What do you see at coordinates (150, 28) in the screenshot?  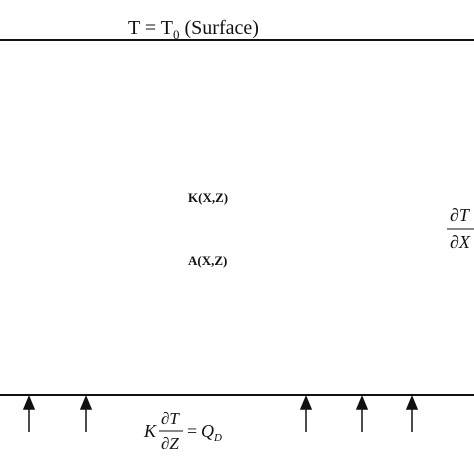 I see `surface-label-main: T = T` at bounding box center [150, 28].